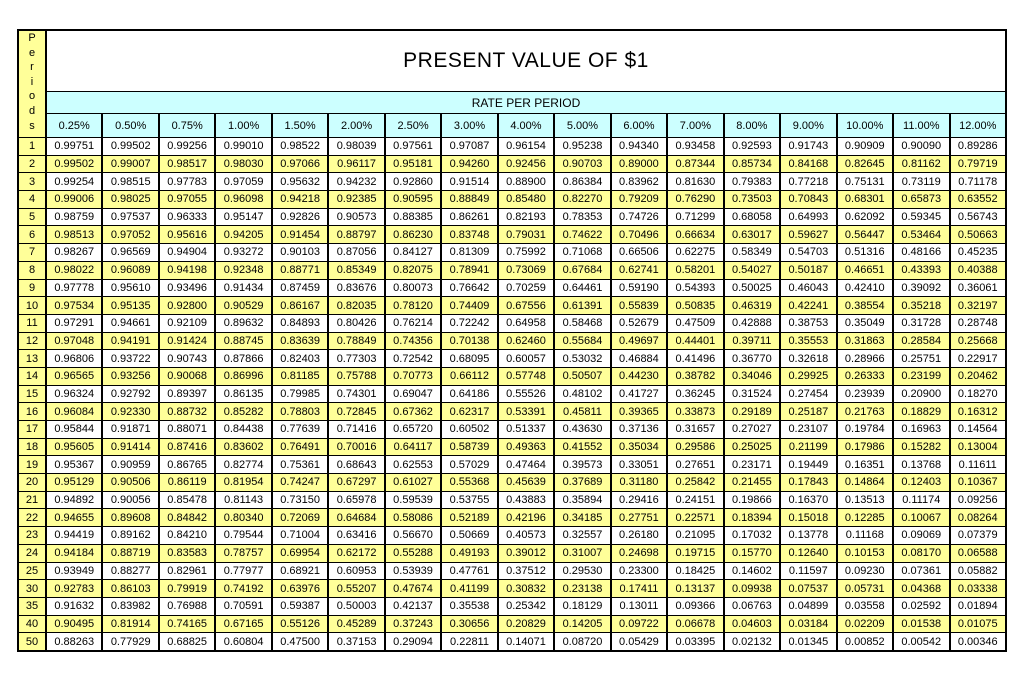  Describe the element at coordinates (32, 465) in the screenshot. I see `period-cell: 19` at that location.